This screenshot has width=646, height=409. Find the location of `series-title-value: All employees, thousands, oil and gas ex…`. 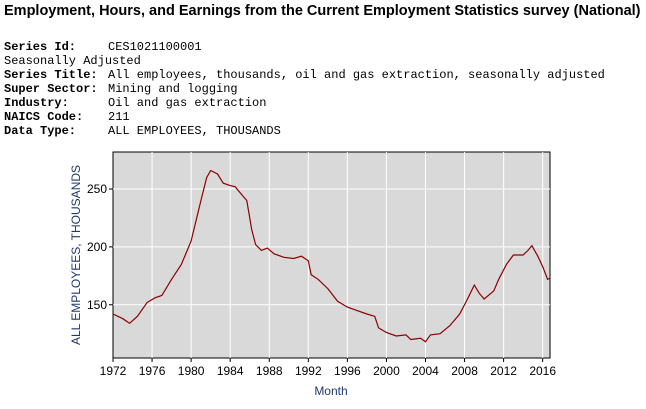

series-title-value: All employees, thousands, oil and gas ex… is located at coordinates (356, 75).